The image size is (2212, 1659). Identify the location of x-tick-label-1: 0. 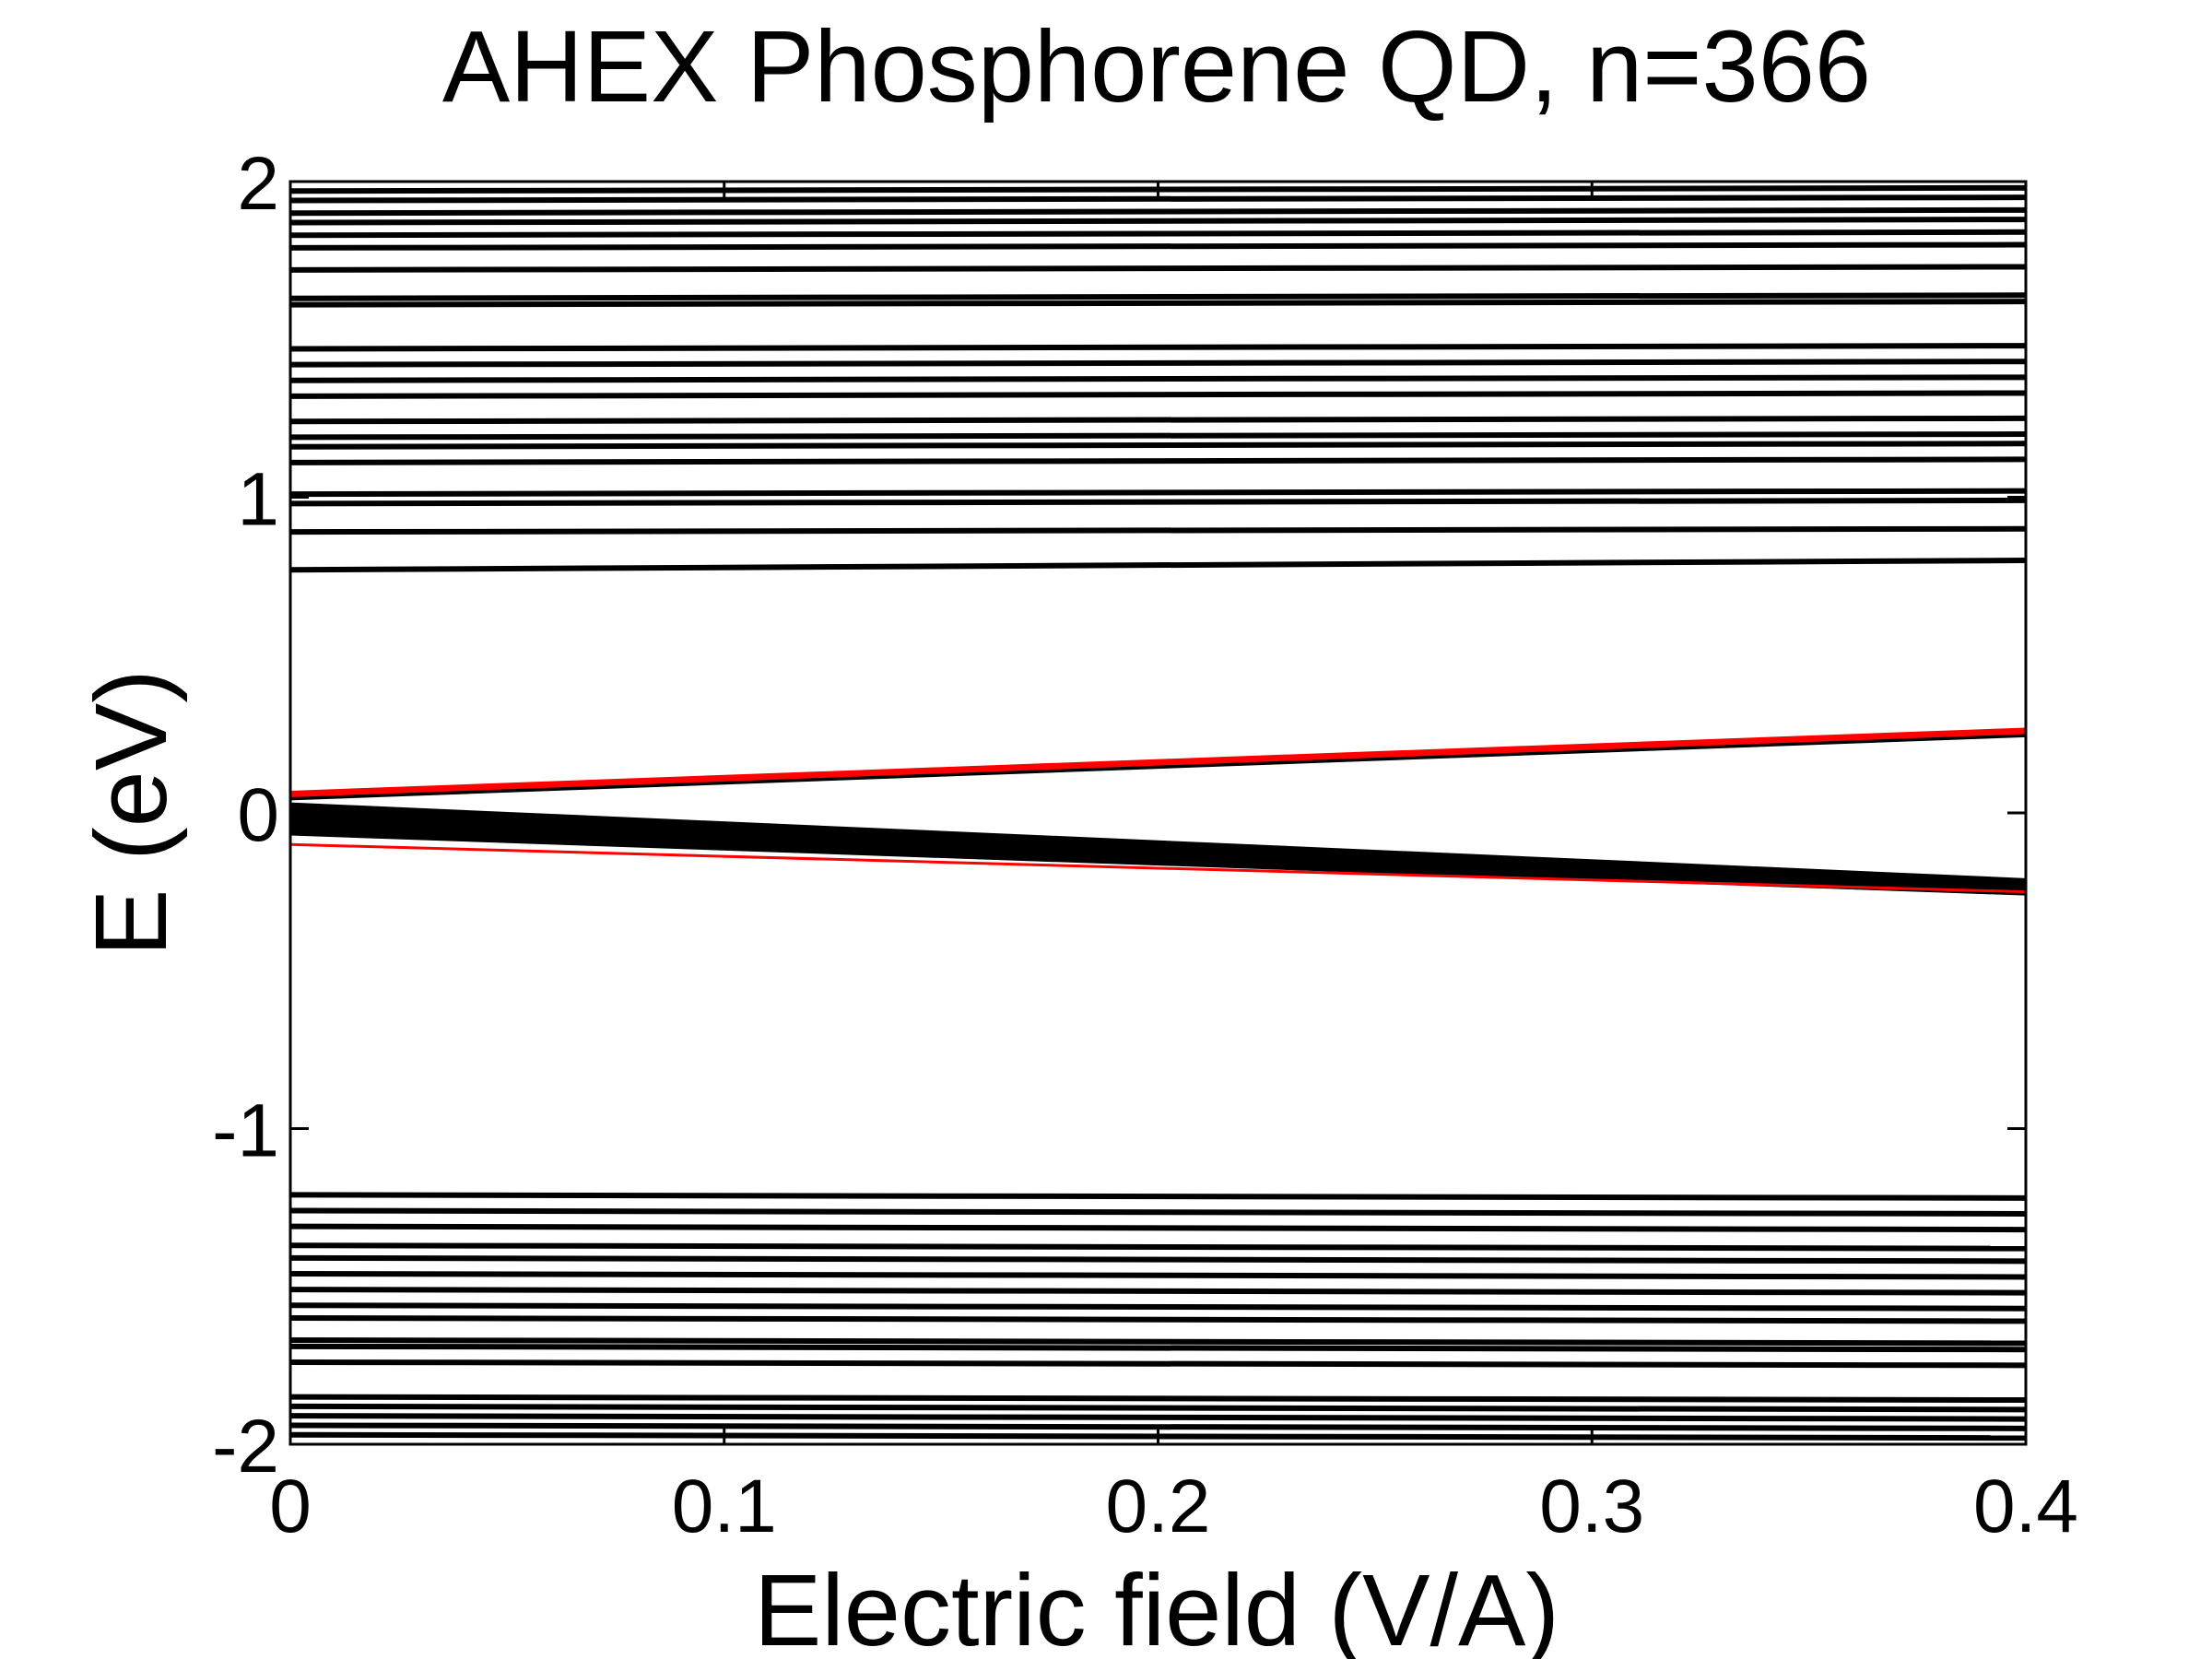
(290, 1506).